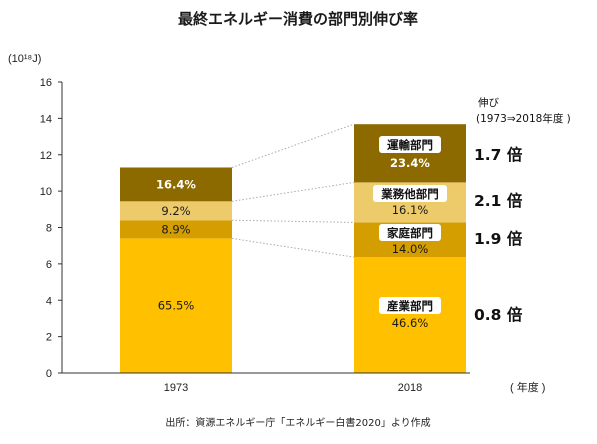  I want to click on data-label: 46.6%, so click(410, 323).